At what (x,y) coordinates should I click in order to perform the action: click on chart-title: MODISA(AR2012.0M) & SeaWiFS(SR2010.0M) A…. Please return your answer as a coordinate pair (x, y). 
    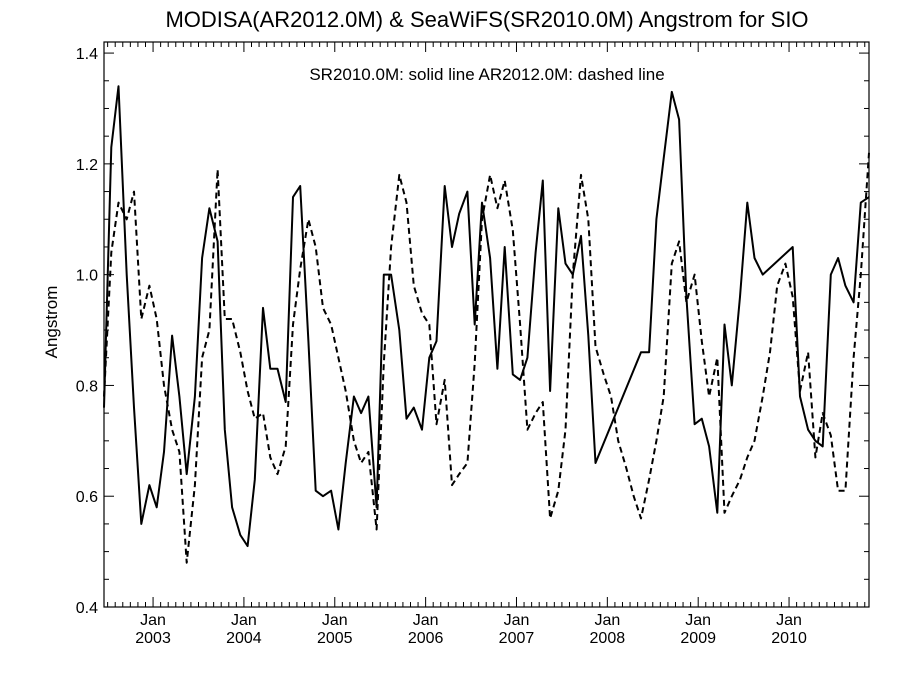
    Looking at the image, I should click on (486, 19).